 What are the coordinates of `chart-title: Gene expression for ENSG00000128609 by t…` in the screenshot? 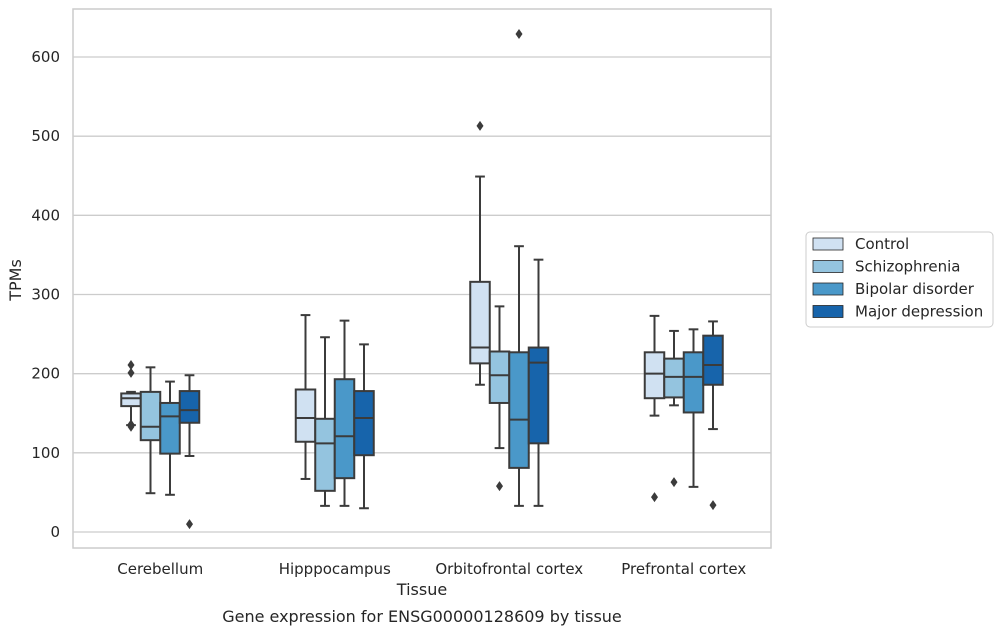 It's located at (422, 616).